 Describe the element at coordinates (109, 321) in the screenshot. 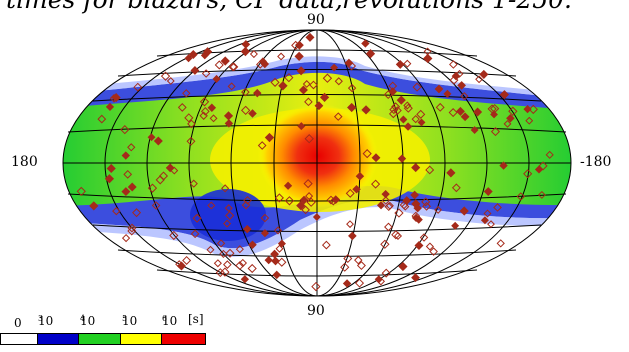

I see `colorbar-ticks: 0 10 3 10 4 10 5 10 6 [s]` at that location.